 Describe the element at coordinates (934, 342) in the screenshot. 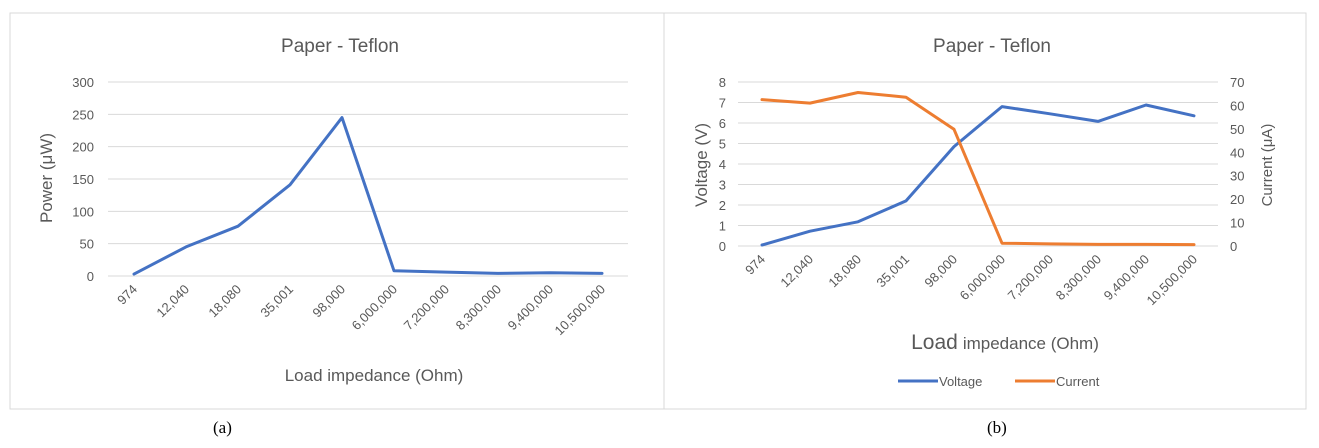

I see `chart-b-x-axis-label-main: Load` at that location.